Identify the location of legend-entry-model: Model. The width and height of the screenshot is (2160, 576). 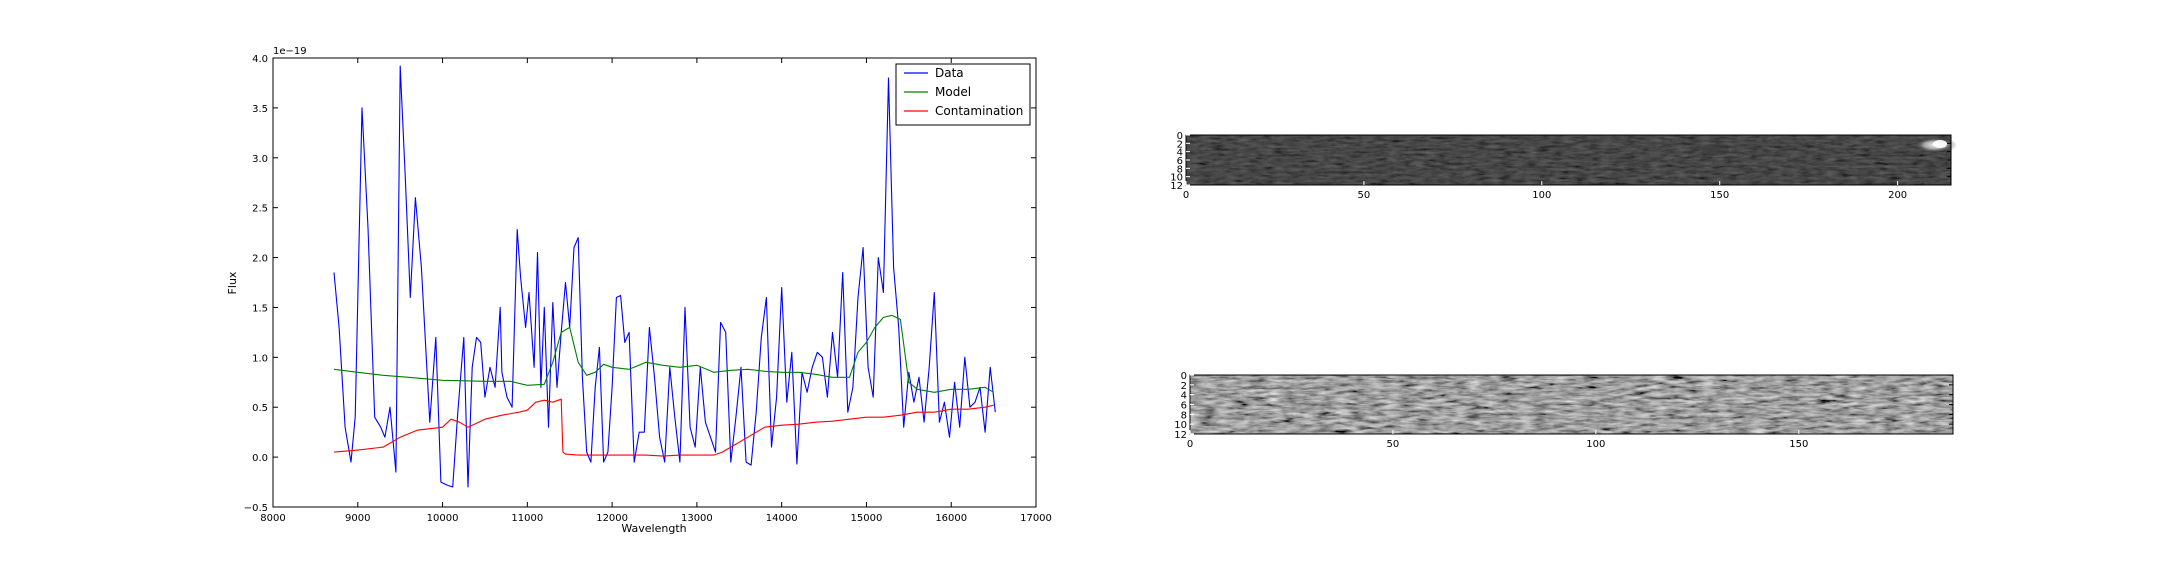
(937, 92).